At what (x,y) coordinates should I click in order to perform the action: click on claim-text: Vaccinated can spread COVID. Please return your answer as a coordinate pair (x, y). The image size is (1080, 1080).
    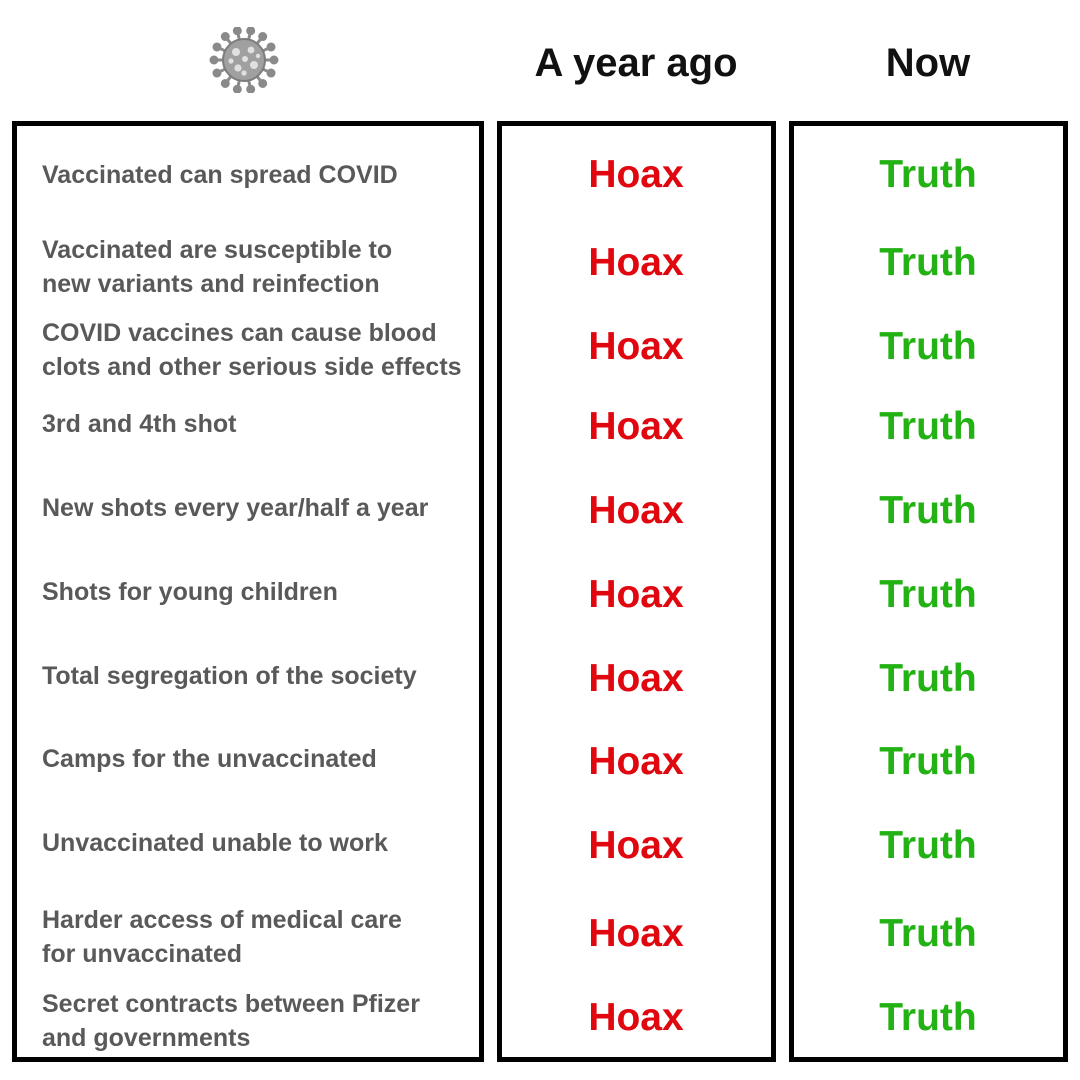
    Looking at the image, I should click on (220, 175).